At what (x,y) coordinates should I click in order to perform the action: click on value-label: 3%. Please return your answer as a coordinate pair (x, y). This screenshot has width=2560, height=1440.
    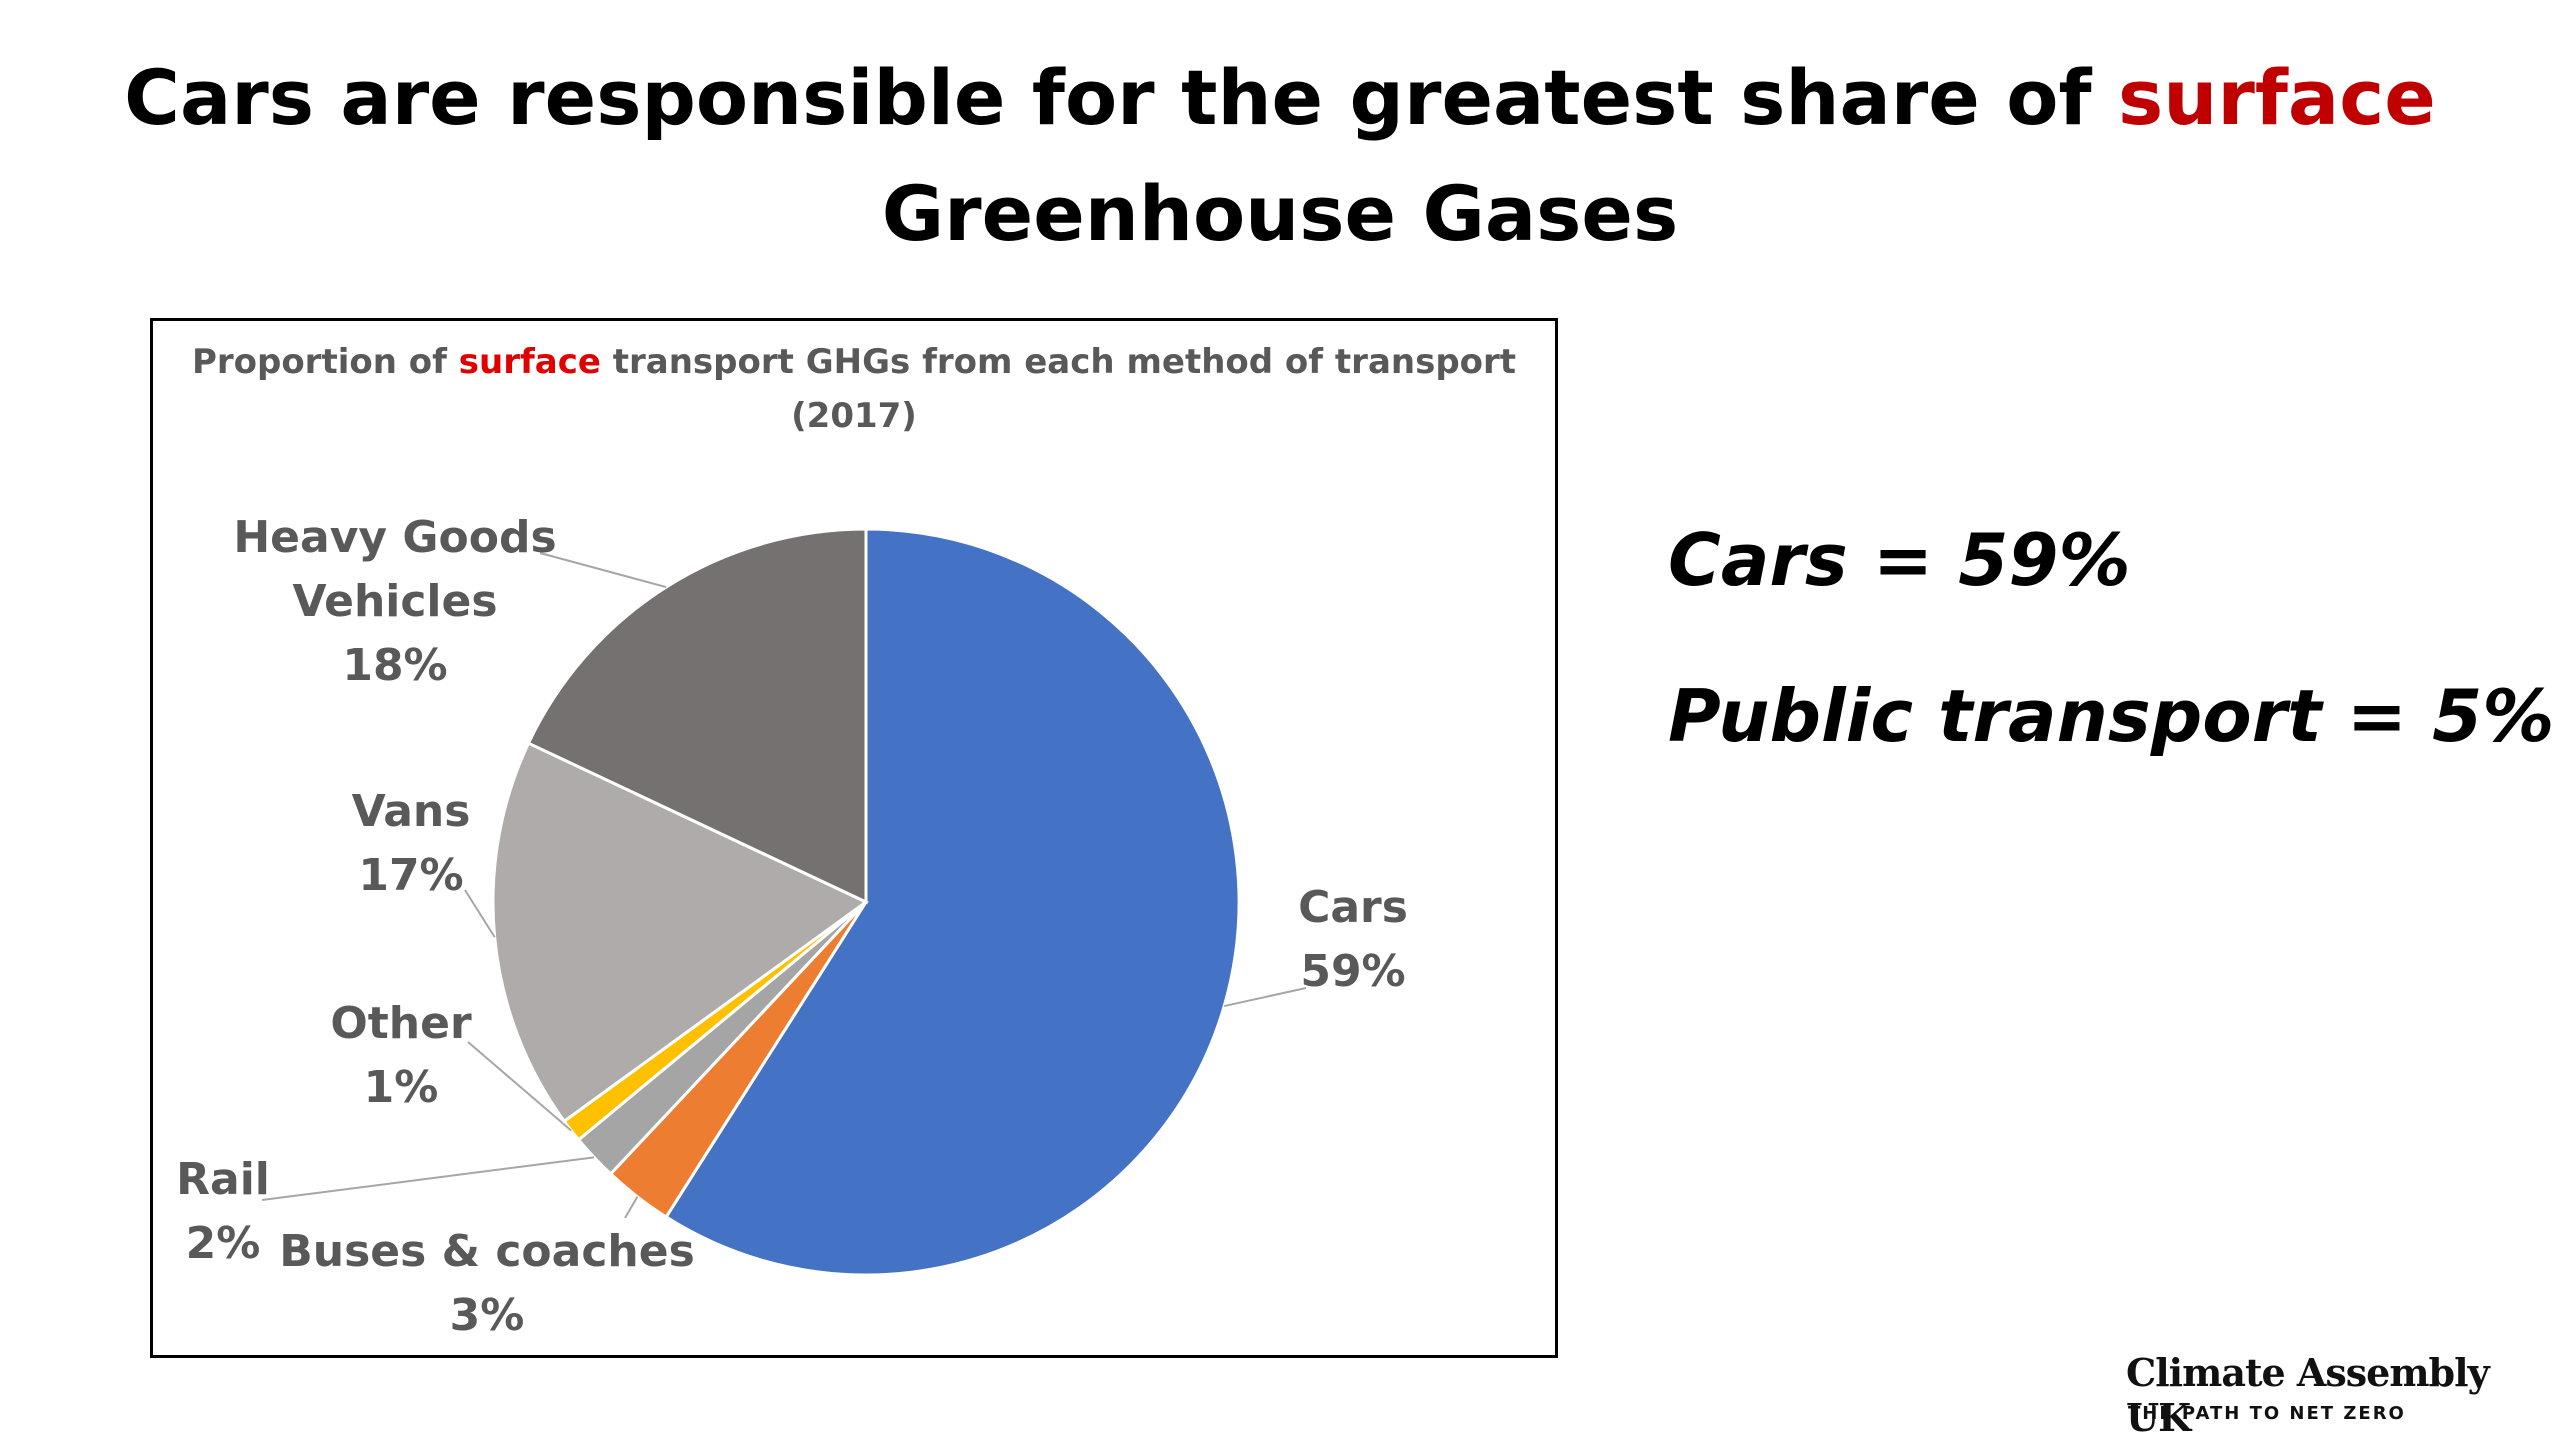
    Looking at the image, I should click on (487, 1315).